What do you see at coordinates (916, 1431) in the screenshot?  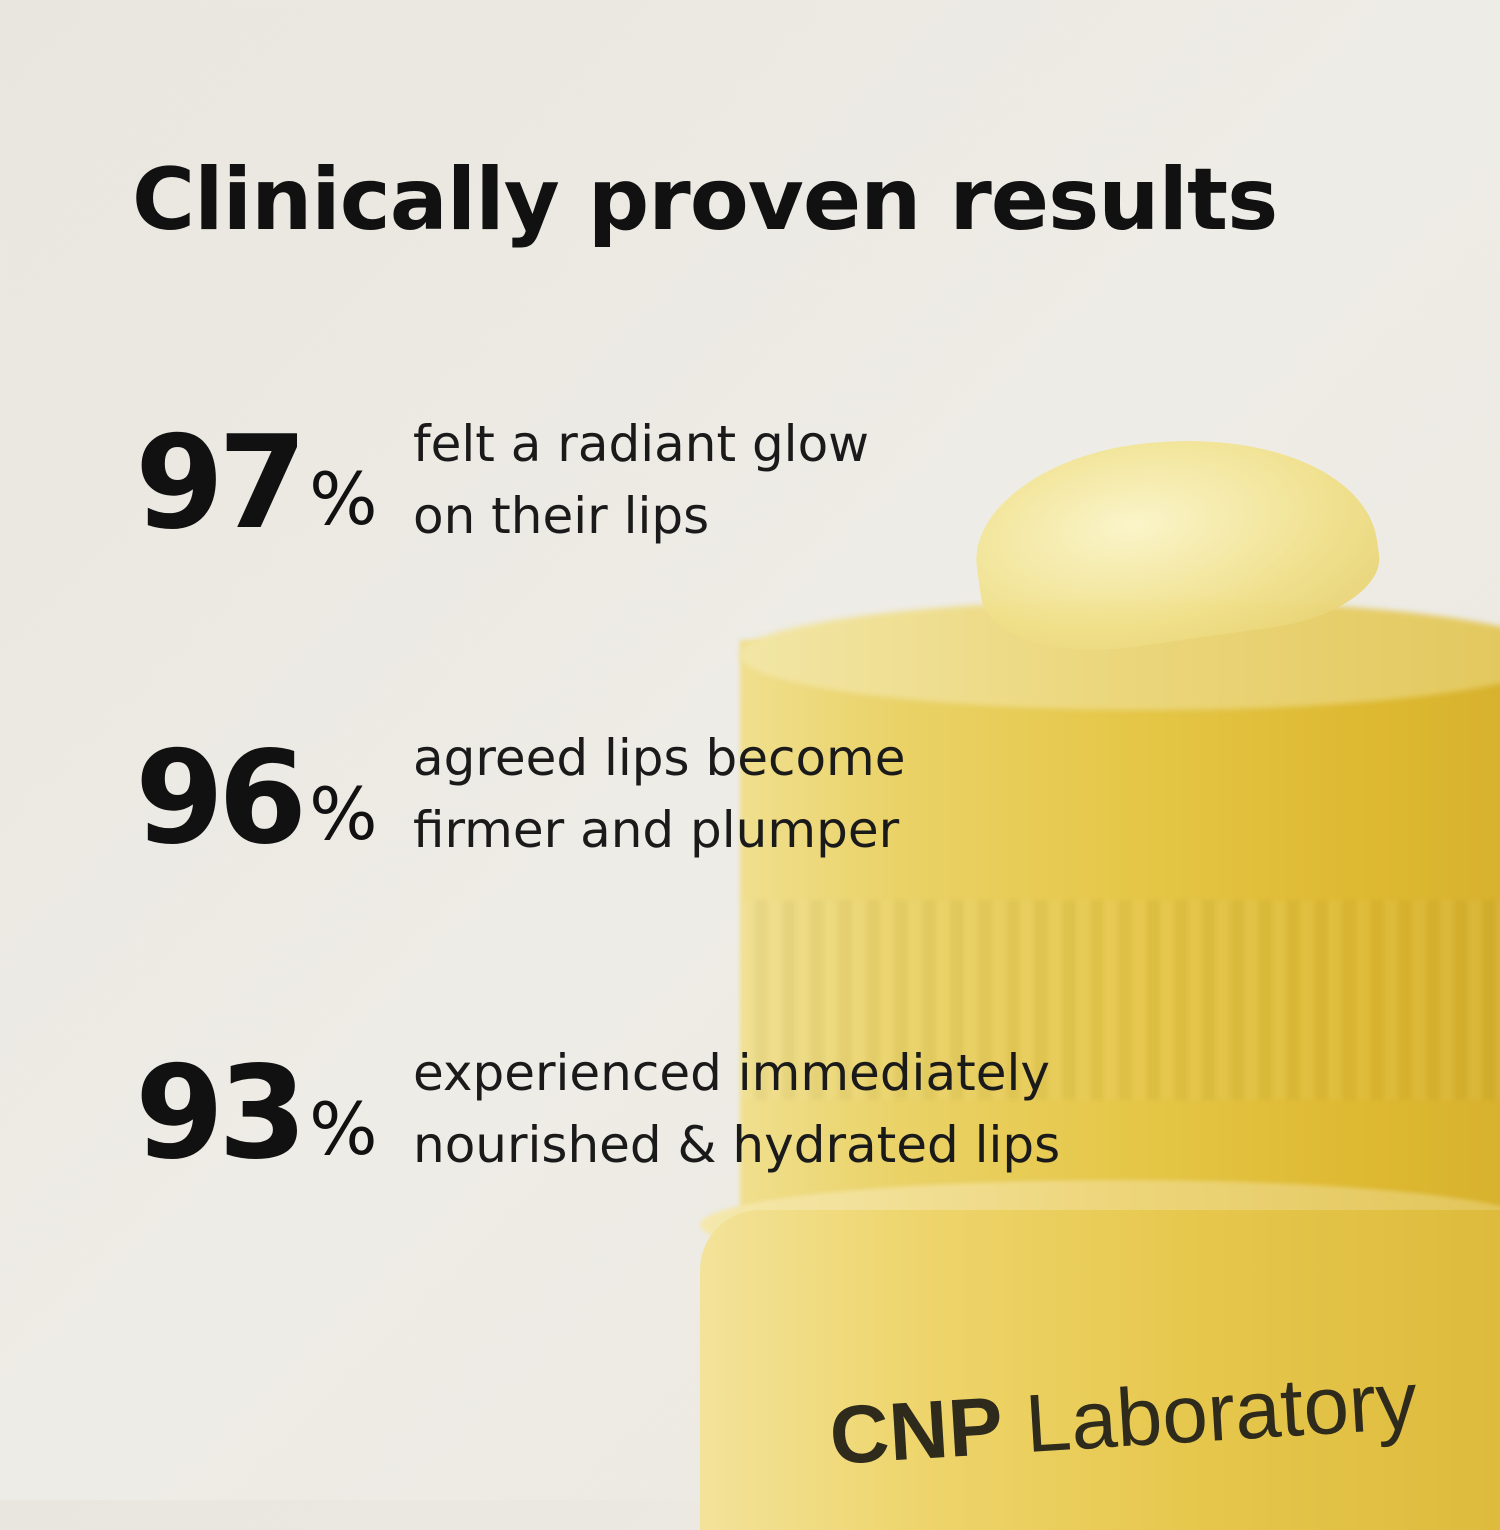 I see `brand-bold: CNP` at bounding box center [916, 1431].